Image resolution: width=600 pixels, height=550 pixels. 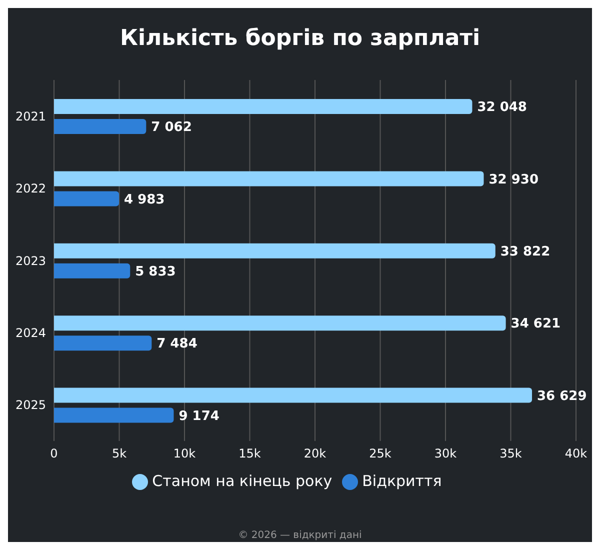 I want to click on data-label: 7 484, so click(x=177, y=344).